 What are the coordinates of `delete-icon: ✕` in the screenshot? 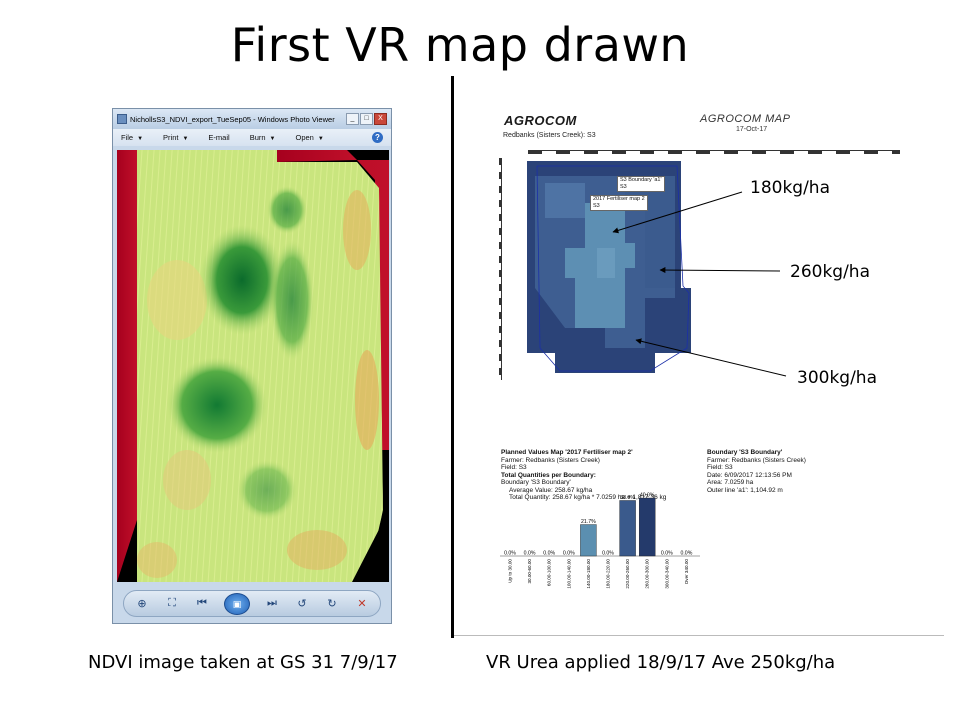 It's located at (362, 604).